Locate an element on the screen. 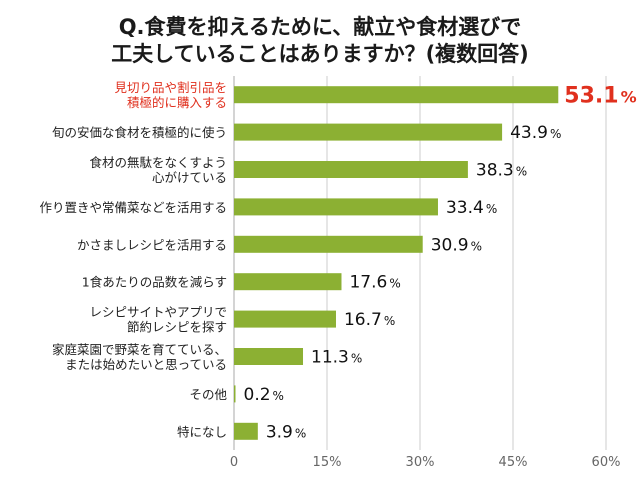  x-tick-label: 15% is located at coordinates (327, 462).